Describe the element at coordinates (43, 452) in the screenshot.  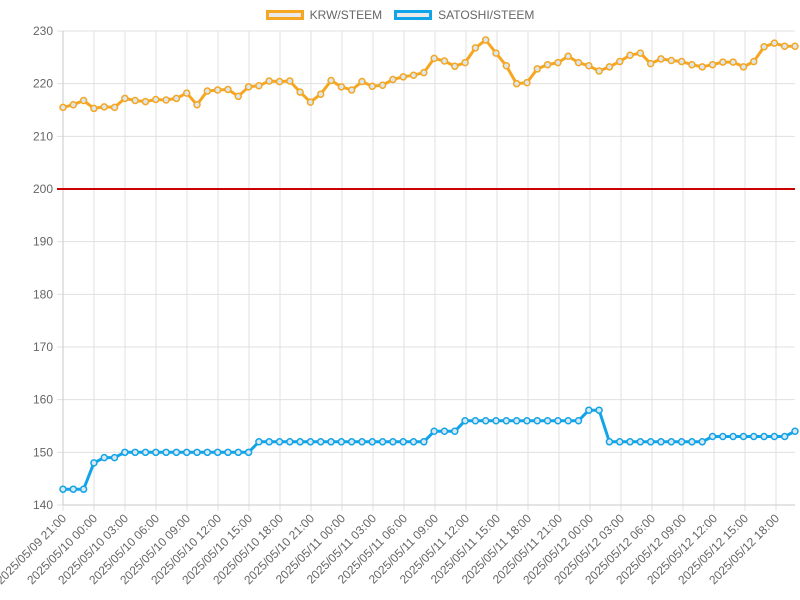
I see `y-tick-label: 150` at that location.